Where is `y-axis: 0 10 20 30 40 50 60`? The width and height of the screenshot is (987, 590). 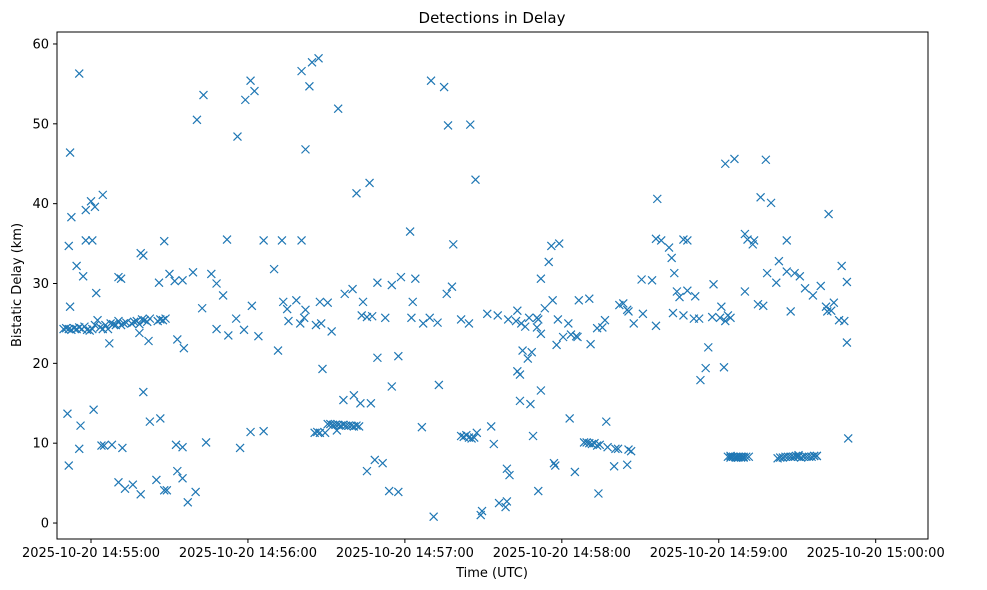
y-axis: 0 10 20 30 40 50 60 is located at coordinates (44, 284).